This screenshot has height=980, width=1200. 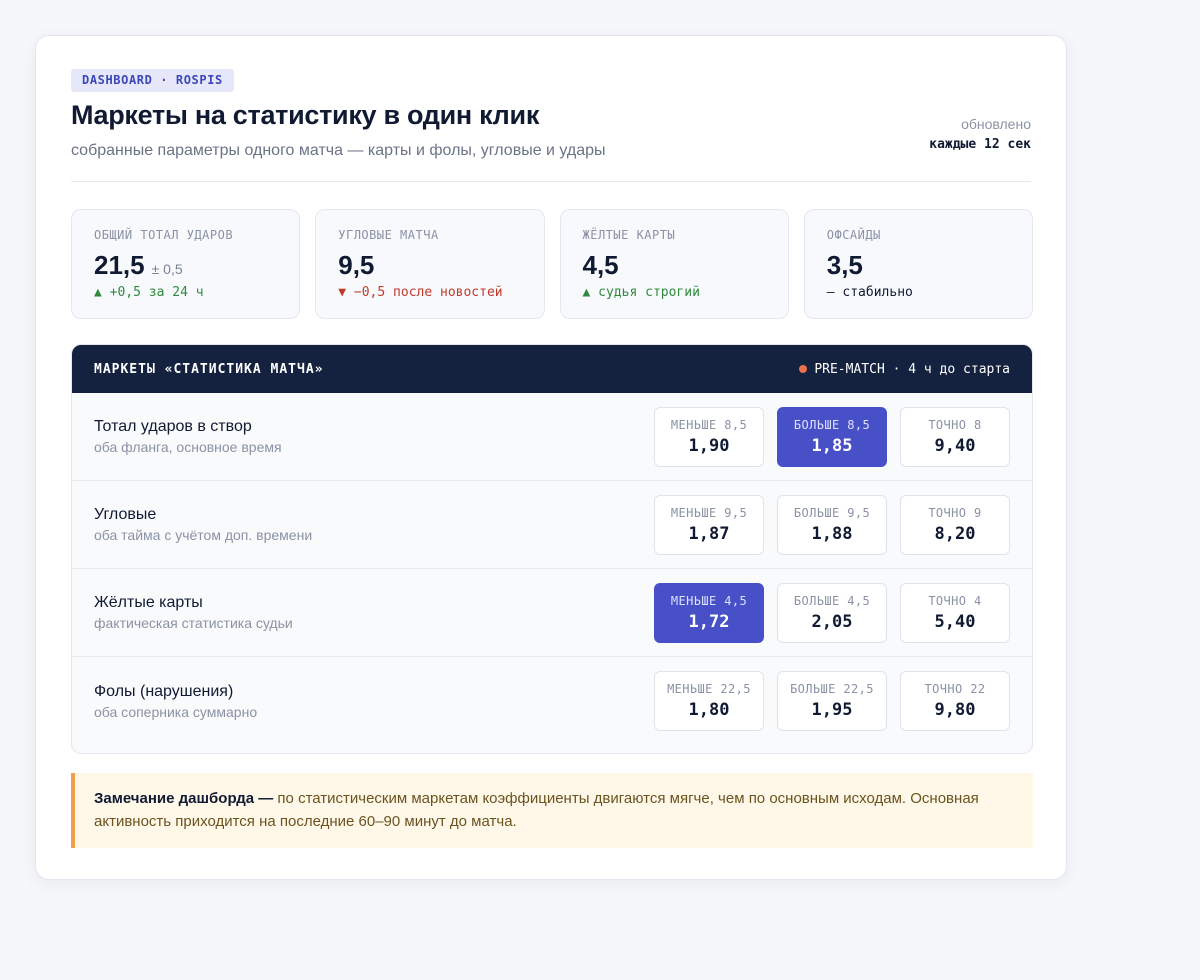 I want to click on odds-button-under: МЕНЬШЕ 22,5 1,80, so click(x=709, y=701).